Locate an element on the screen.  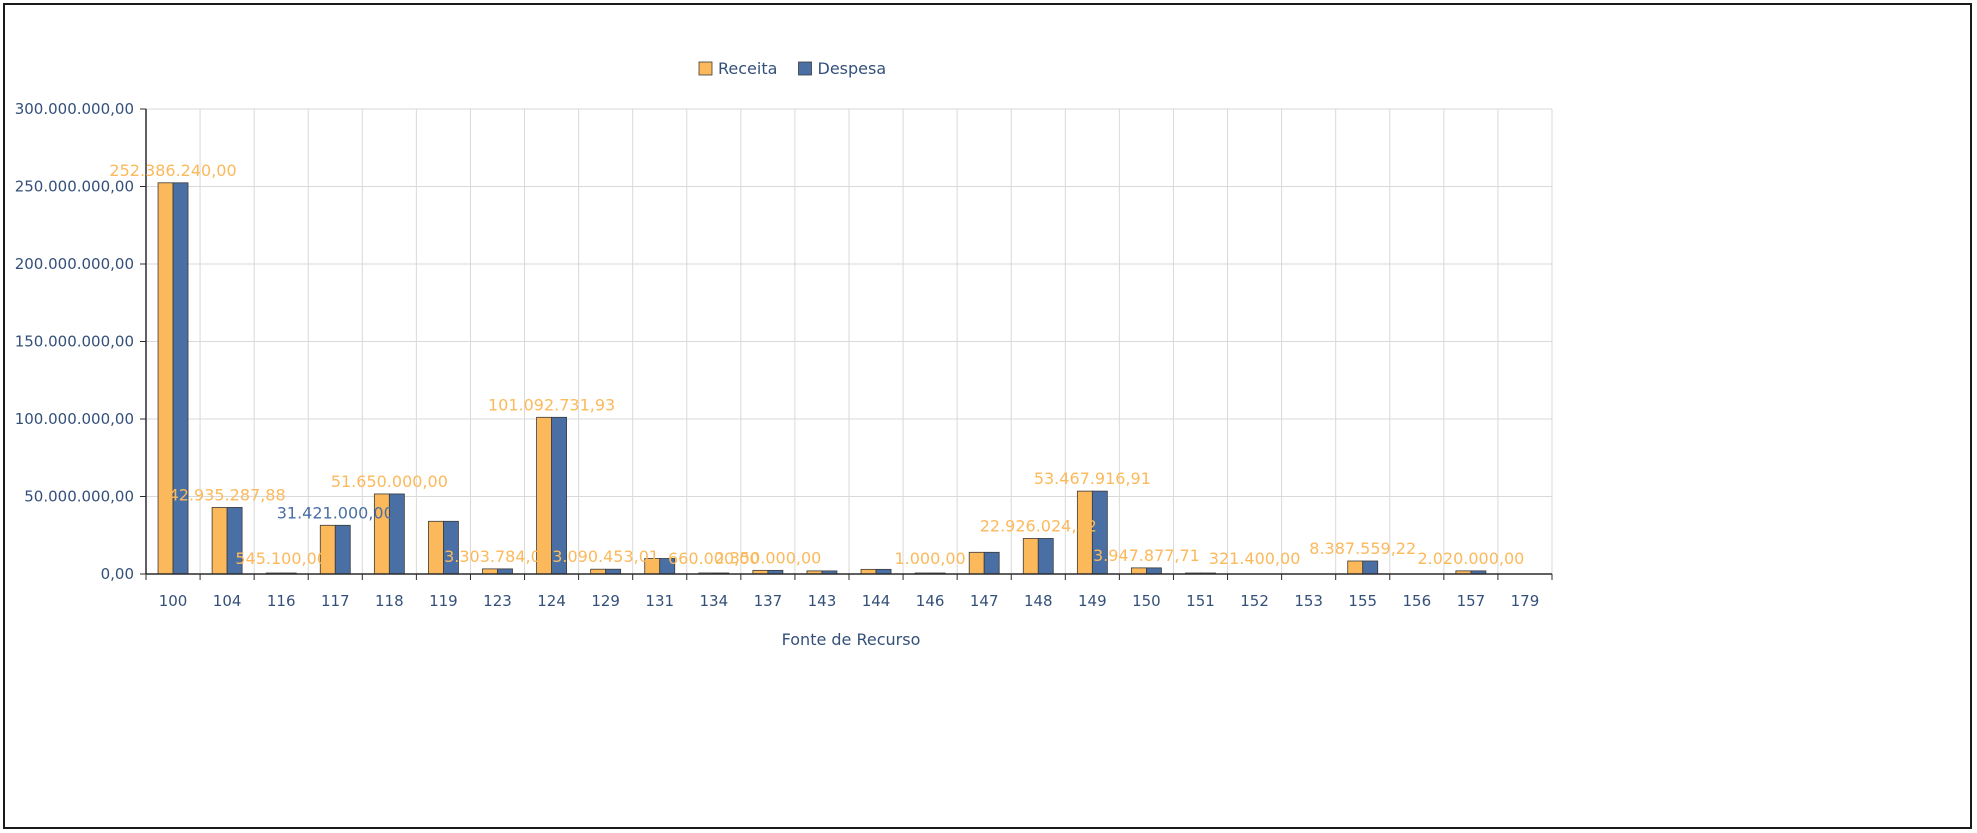
data-label-100: 252.386.240,00 is located at coordinates (172, 170).